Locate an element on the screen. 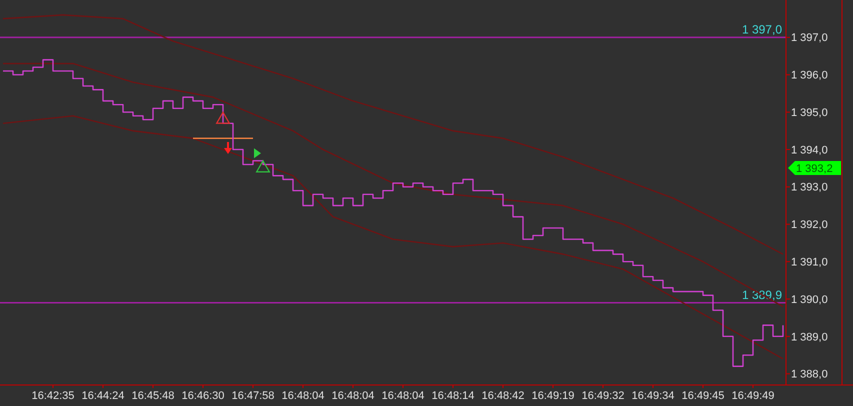  y-tick-label: 1 395,0 is located at coordinates (809, 112).